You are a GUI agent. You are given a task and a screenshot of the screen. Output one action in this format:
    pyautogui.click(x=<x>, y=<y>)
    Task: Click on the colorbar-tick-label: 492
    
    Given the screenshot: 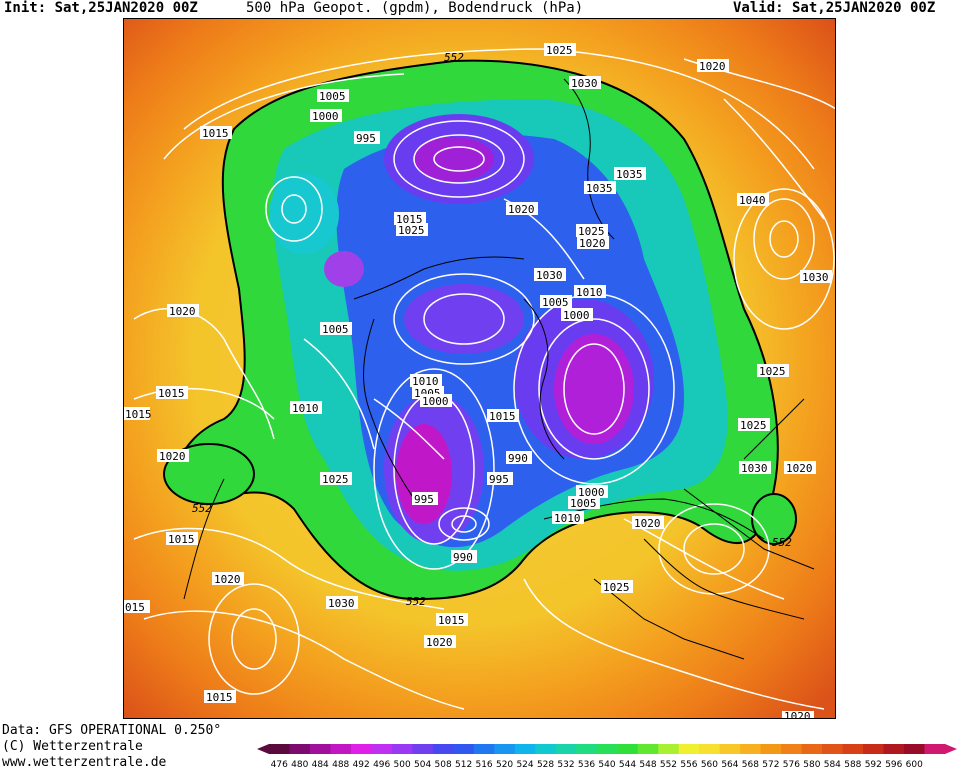 What is the action you would take?
    pyautogui.click(x=361, y=765)
    